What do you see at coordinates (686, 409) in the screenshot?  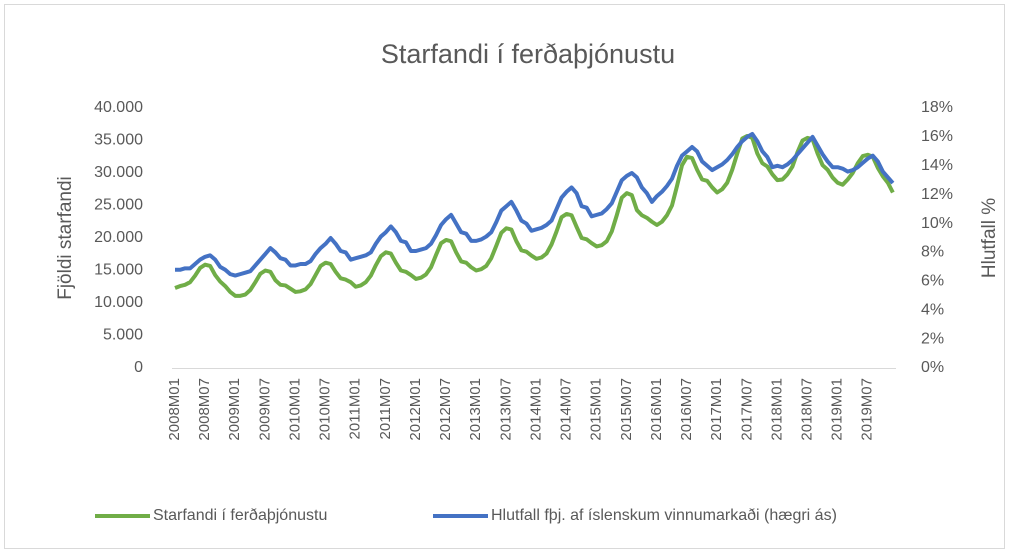 I see `x-tick-label: 2016M07` at bounding box center [686, 409].